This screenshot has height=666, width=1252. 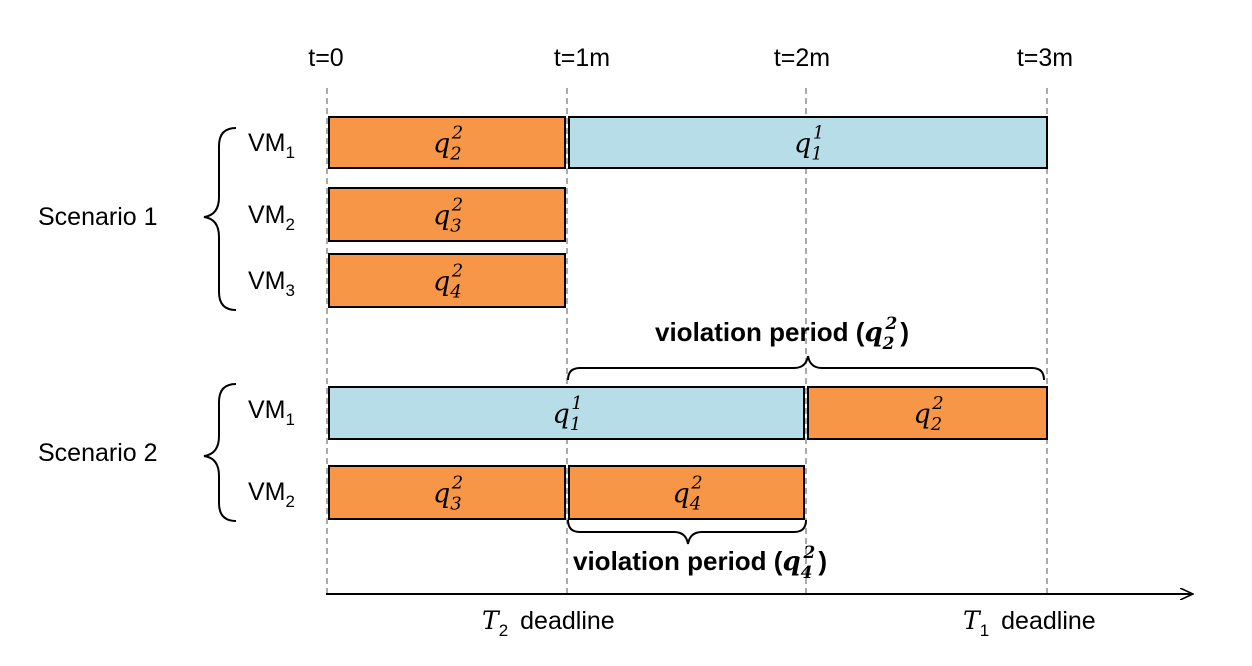 I want to click on s2-vm2-label: VM2, so click(x=271, y=494).